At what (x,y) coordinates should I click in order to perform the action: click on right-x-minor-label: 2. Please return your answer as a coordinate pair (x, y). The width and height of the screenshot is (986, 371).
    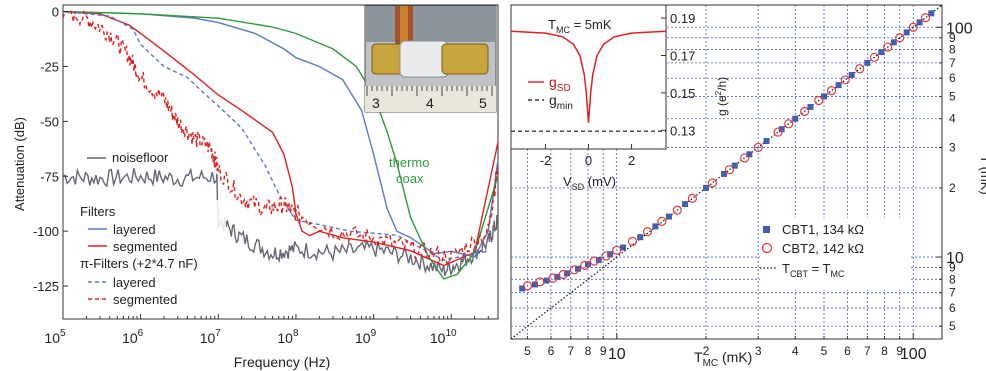
    Looking at the image, I should click on (706, 351).